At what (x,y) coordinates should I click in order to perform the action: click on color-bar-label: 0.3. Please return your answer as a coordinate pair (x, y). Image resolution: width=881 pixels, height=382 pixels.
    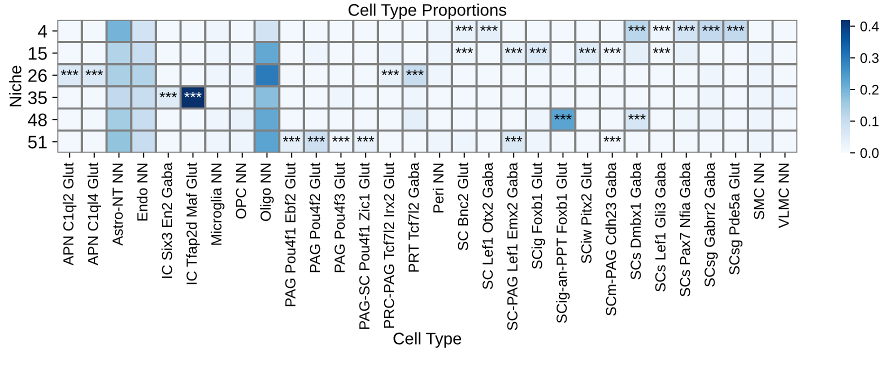
    Looking at the image, I should click on (869, 58).